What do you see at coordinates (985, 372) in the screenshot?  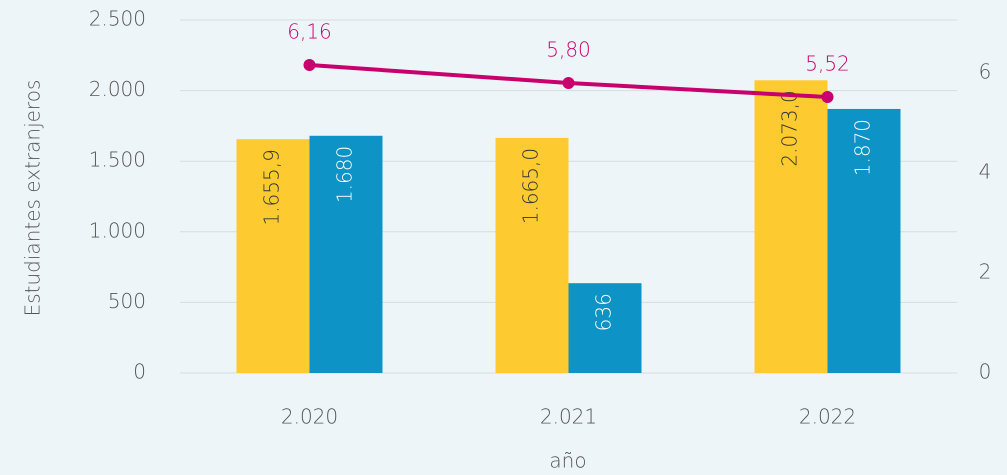 I see `y2-tick-label: 0` at bounding box center [985, 372].